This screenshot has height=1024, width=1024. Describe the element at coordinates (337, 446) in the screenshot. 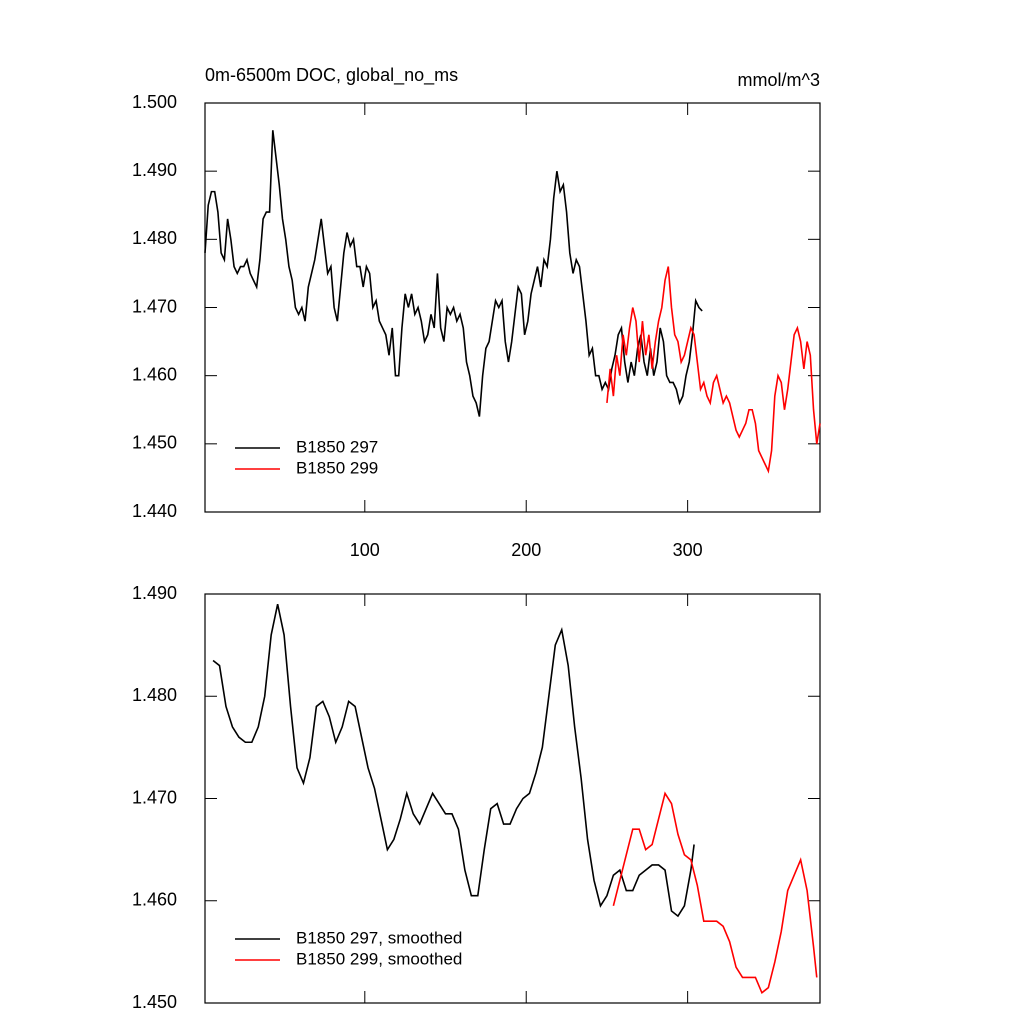

I see `legend-label: B1850 297` at that location.